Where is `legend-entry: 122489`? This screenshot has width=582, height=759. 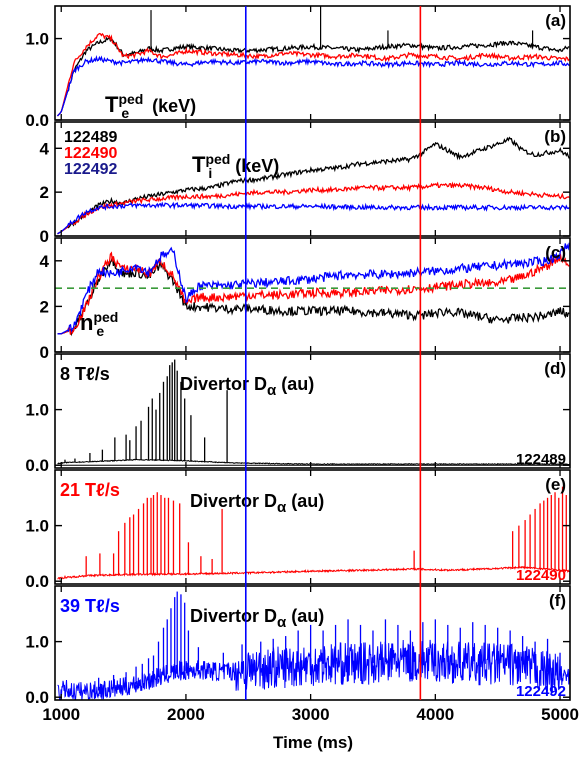 legend-entry: 122489 is located at coordinates (90, 137).